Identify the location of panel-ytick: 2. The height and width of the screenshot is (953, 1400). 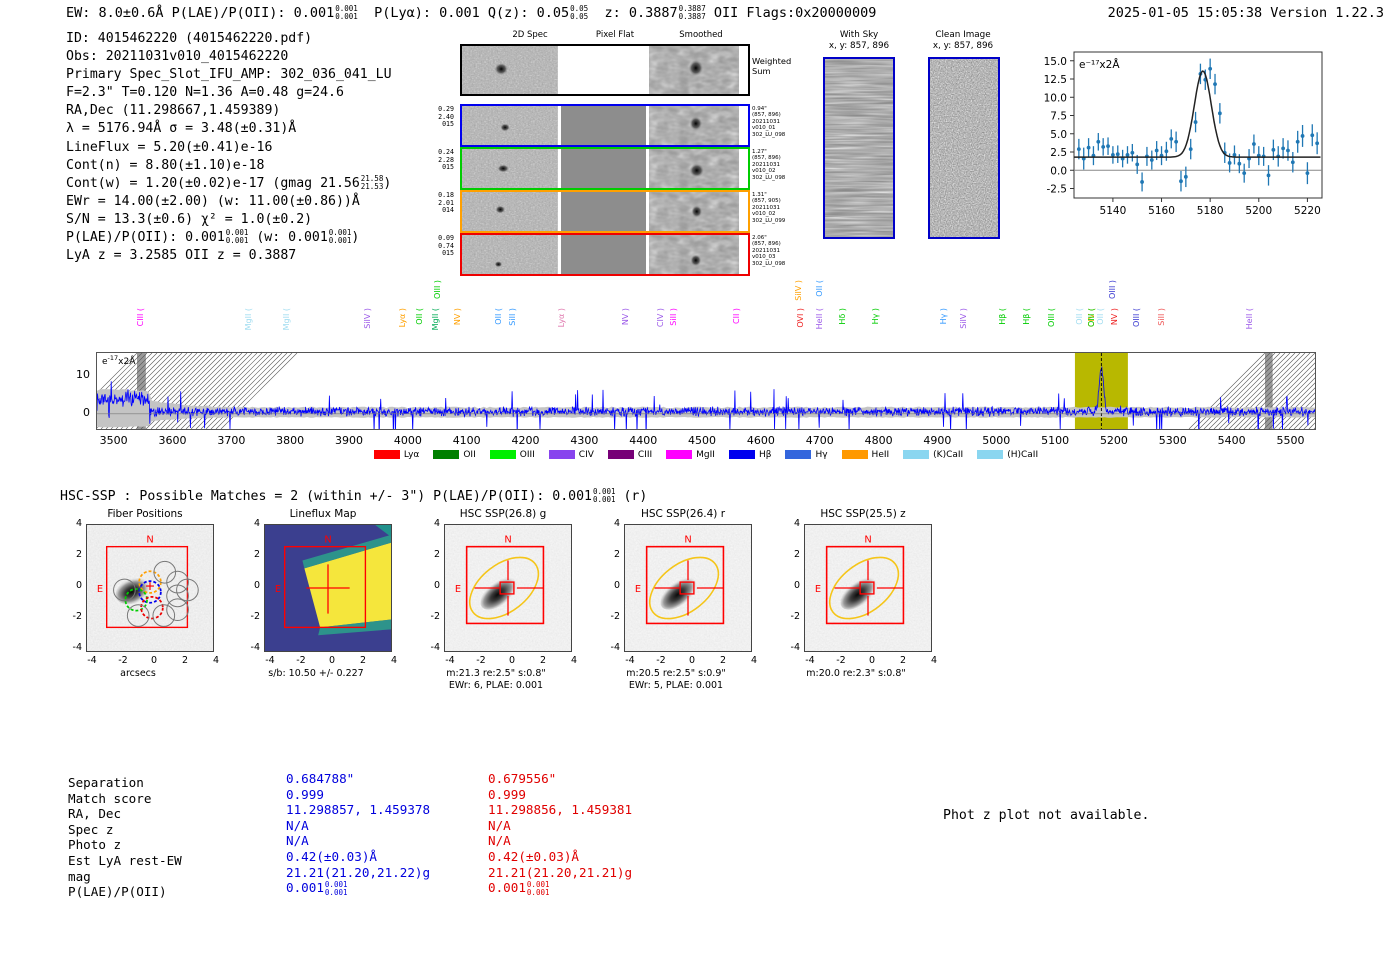
(436, 554).